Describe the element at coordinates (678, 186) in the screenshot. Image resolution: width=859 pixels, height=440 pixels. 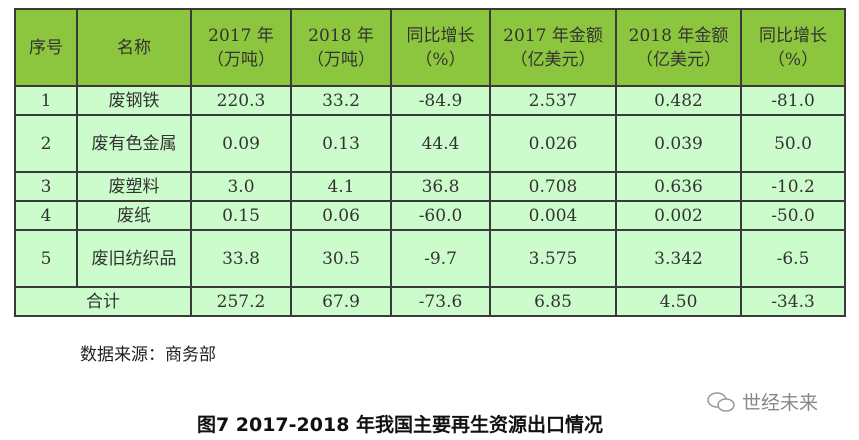
I see `table-cell: 0.636` at that location.